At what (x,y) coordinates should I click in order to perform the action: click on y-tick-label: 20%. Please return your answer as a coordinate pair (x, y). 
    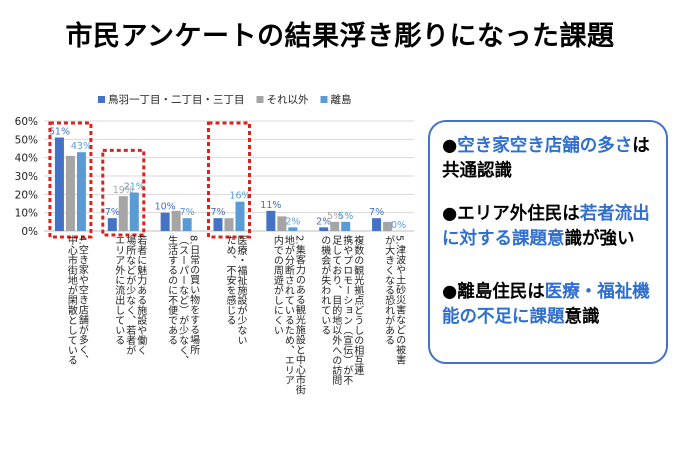
    Looking at the image, I should click on (26, 195).